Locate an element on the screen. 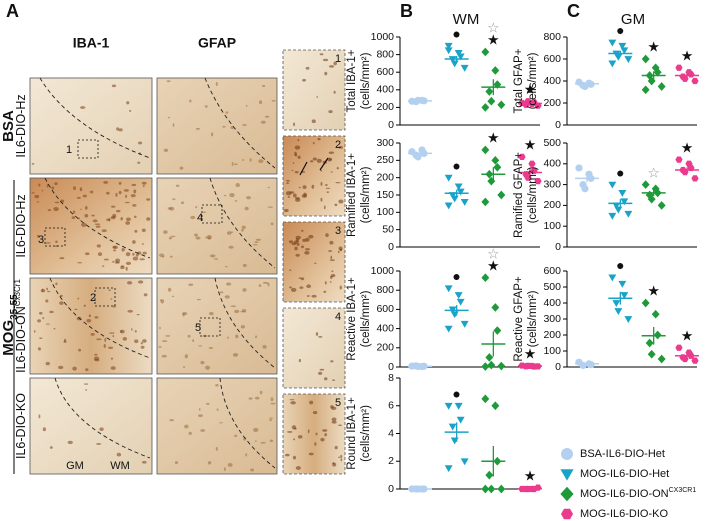 Image resolution: width=709 pixels, height=521 pixels. y-tick-label: 150 is located at coordinates (385, 195).